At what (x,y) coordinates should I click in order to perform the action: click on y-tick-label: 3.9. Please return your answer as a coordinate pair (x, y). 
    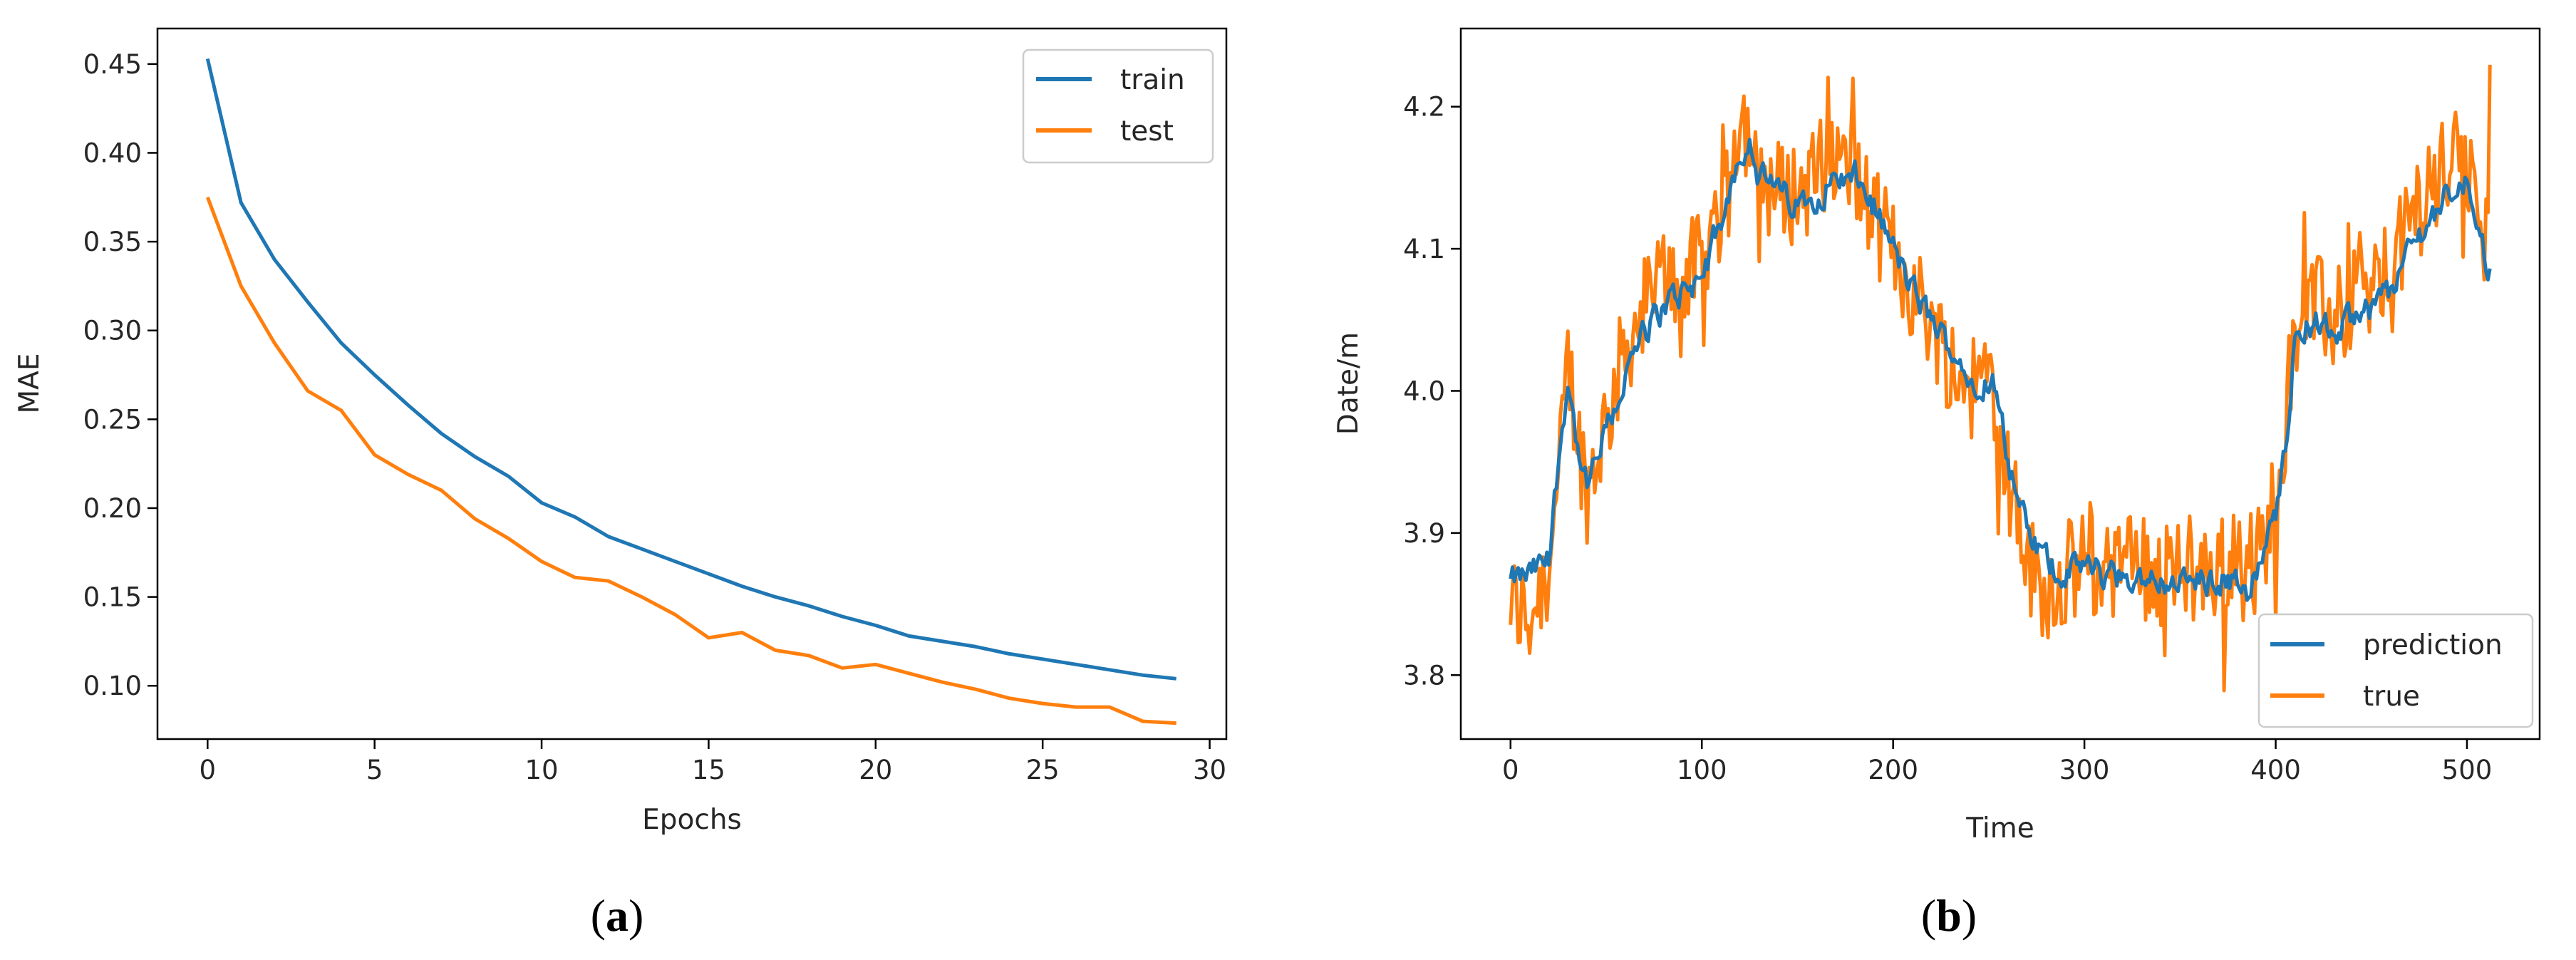
    Looking at the image, I should click on (1424, 533).